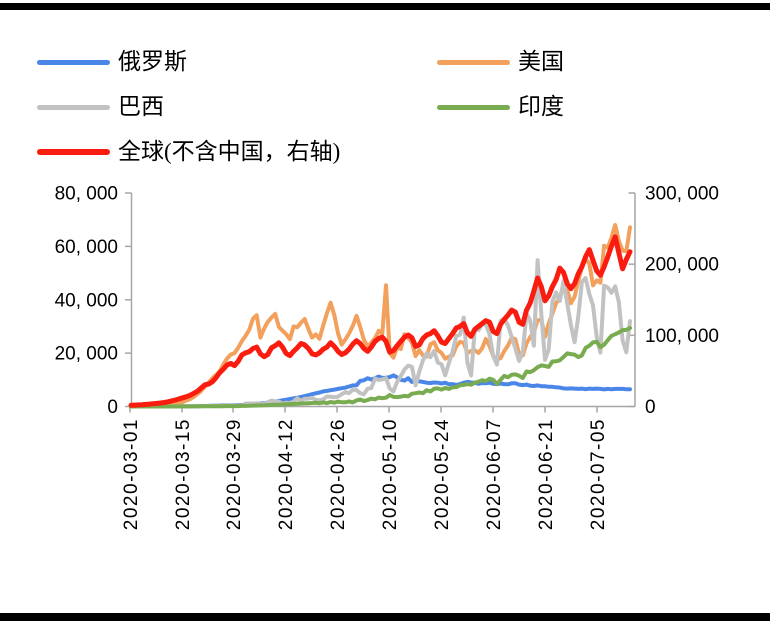  Describe the element at coordinates (541, 106) in the screenshot. I see `legend-label-india: 印度` at that location.